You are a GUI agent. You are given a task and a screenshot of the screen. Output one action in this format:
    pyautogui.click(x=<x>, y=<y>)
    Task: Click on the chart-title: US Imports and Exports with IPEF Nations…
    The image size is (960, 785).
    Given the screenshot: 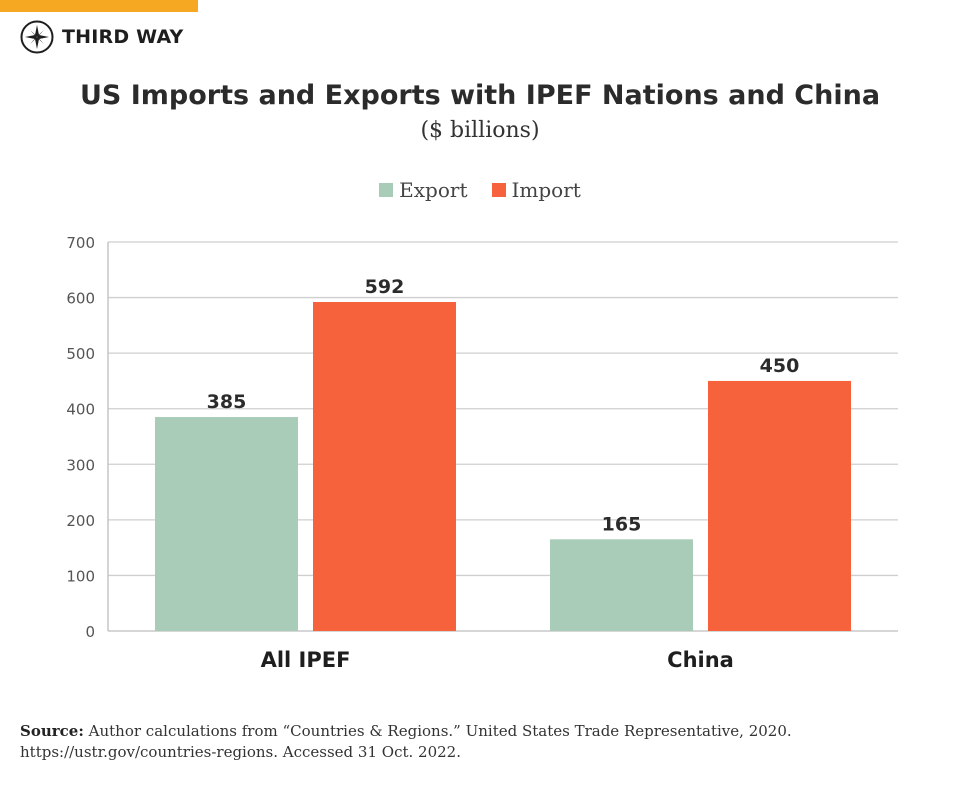 What is the action you would take?
    pyautogui.click(x=480, y=95)
    